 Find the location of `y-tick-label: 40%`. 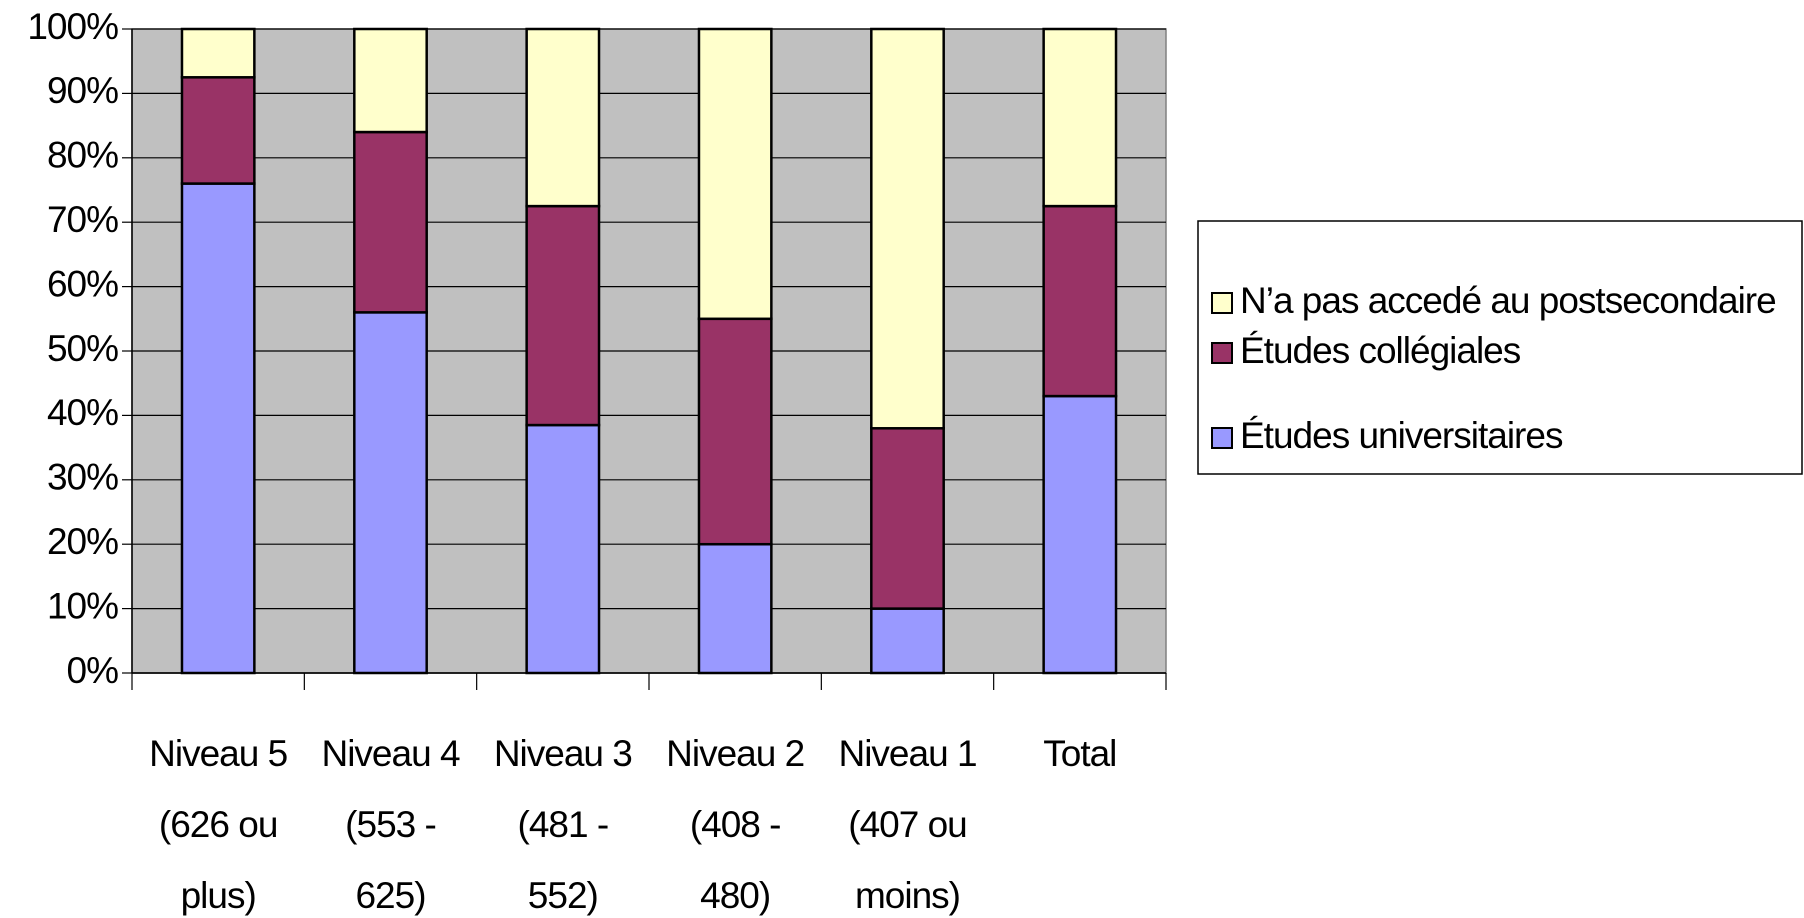

y-tick-label: 40% is located at coordinates (82, 412).